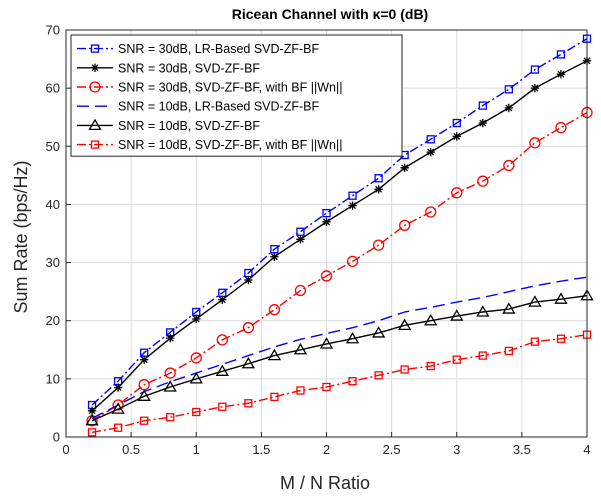 The width and height of the screenshot is (601, 500). Describe the element at coordinates (53, 204) in the screenshot. I see `y-tick-label: 40` at that location.